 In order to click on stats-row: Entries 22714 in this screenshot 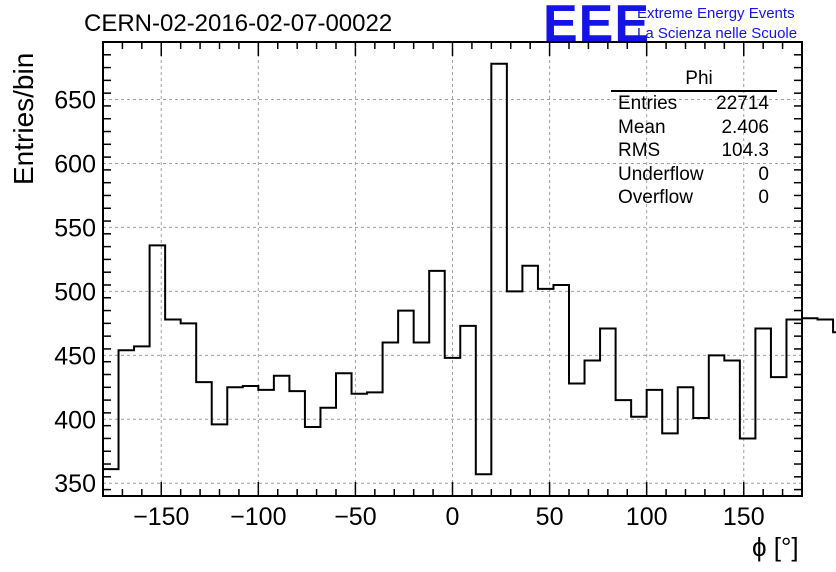, I will do `click(694, 104)`.